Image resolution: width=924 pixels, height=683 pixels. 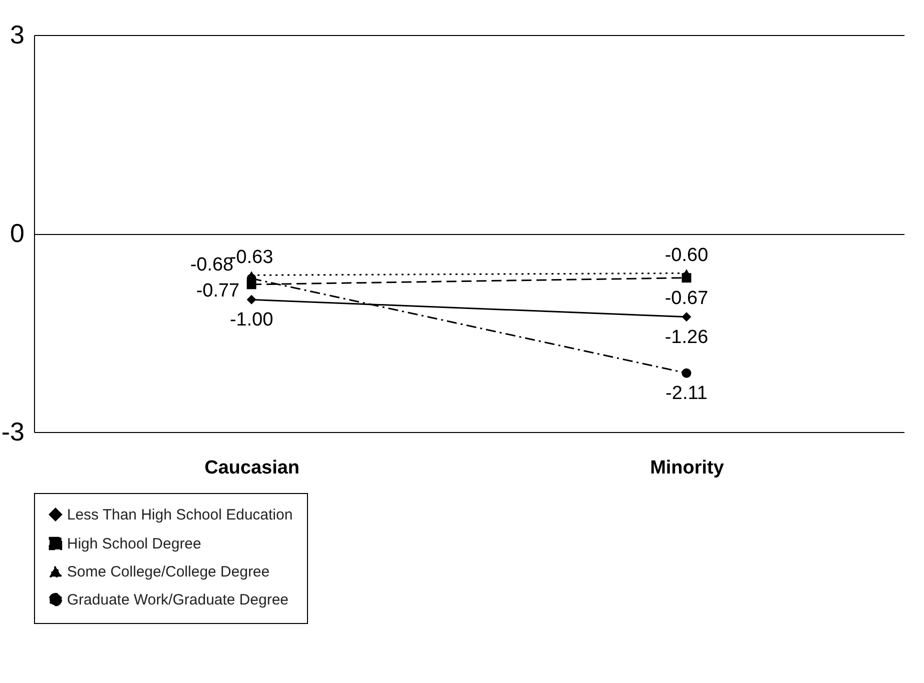 I want to click on legend-label: Less Than High School Education, so click(x=180, y=515).